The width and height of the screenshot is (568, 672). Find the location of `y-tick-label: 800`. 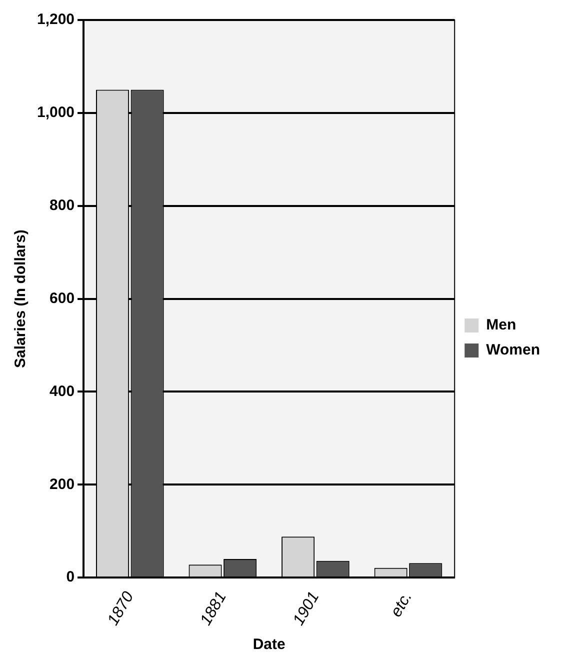

y-tick-label: 800 is located at coordinates (62, 205).